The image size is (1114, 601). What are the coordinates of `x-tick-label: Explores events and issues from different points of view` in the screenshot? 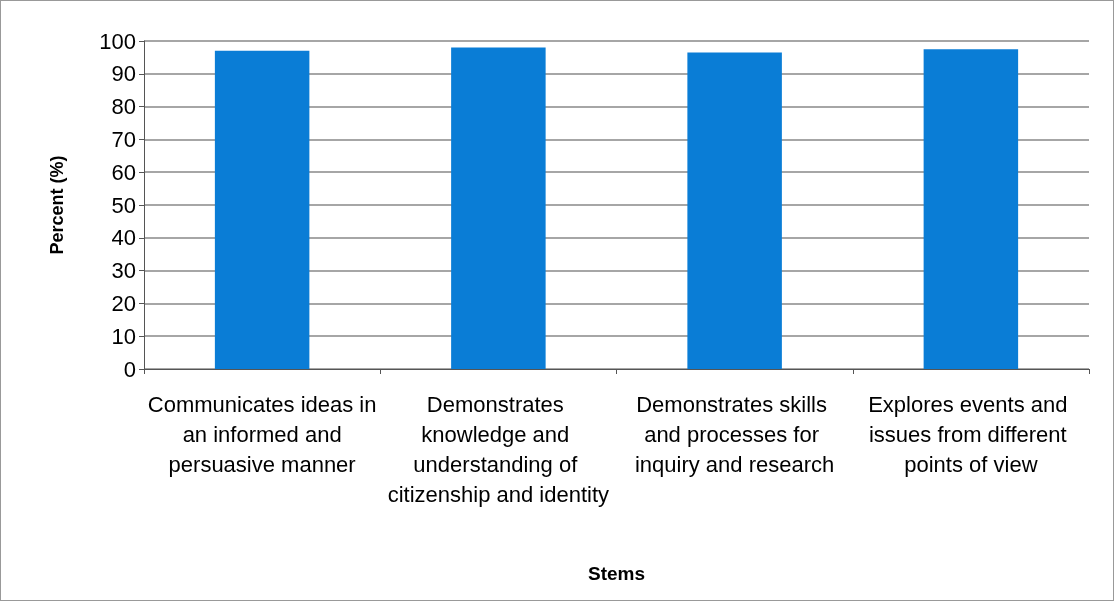 It's located at (971, 434).